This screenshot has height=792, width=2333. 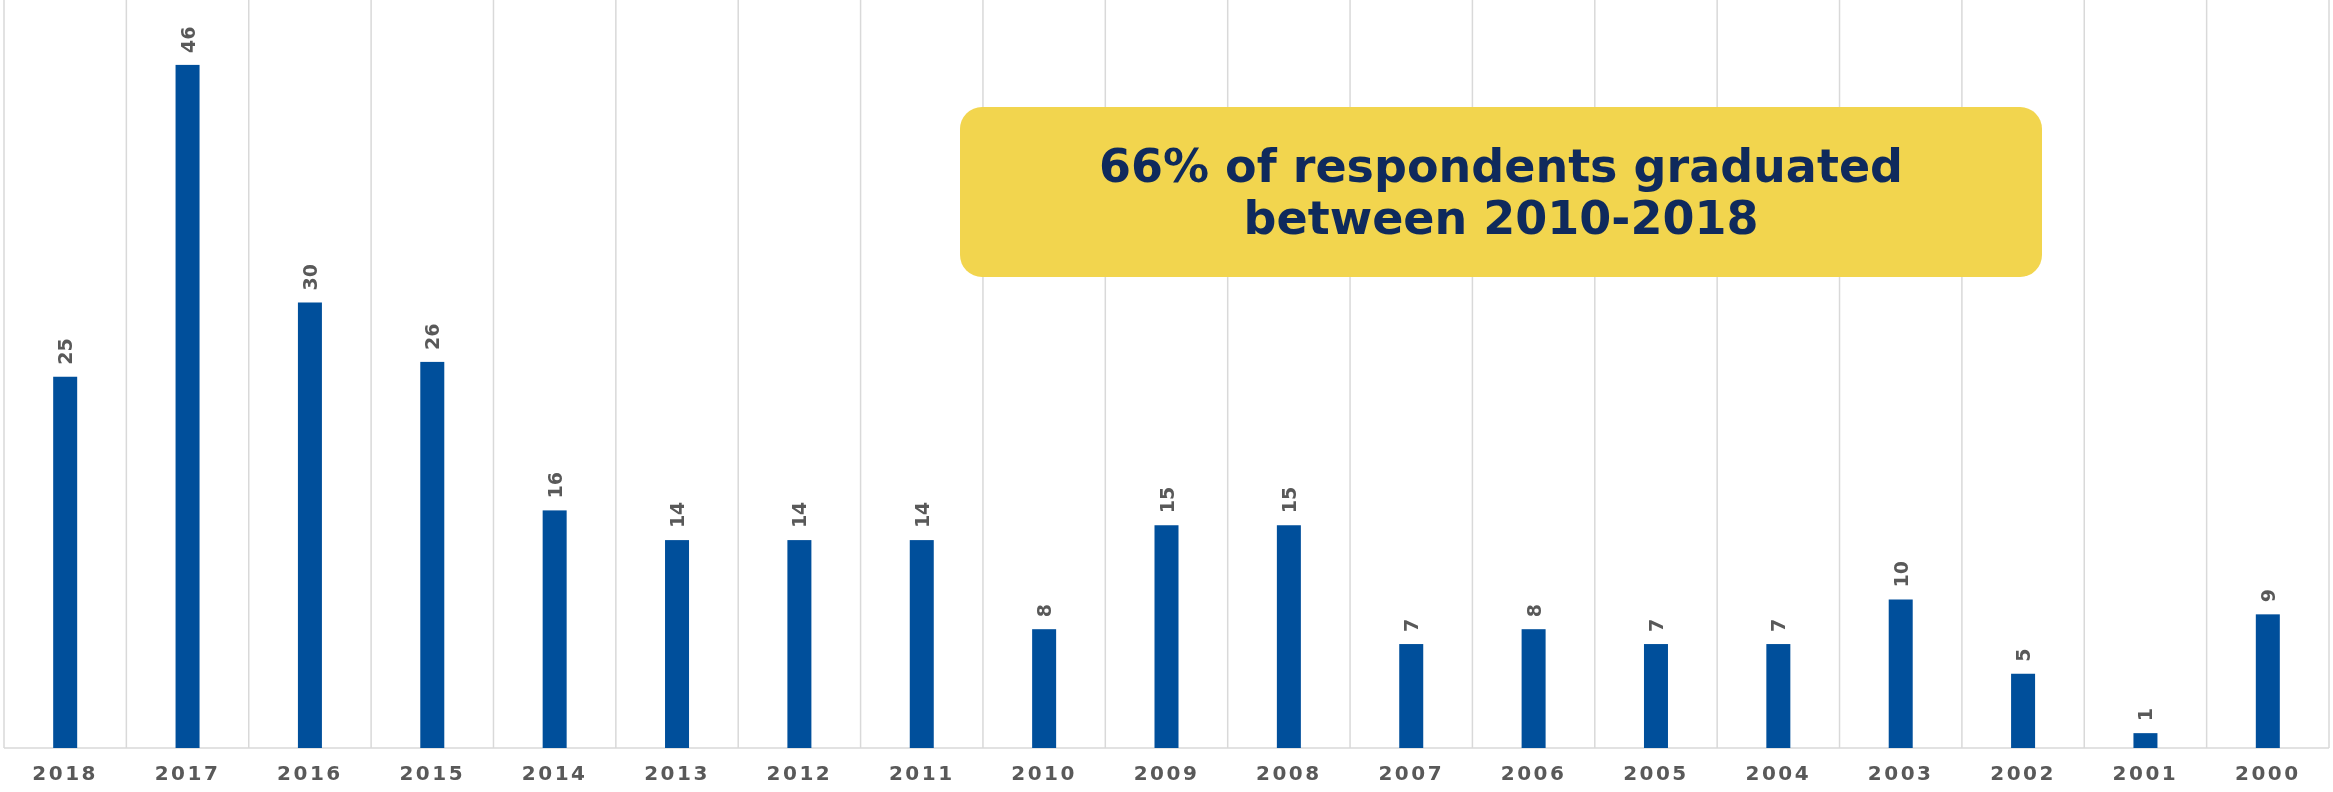 I want to click on x-tick-label: 2010, so click(x=1044, y=773).